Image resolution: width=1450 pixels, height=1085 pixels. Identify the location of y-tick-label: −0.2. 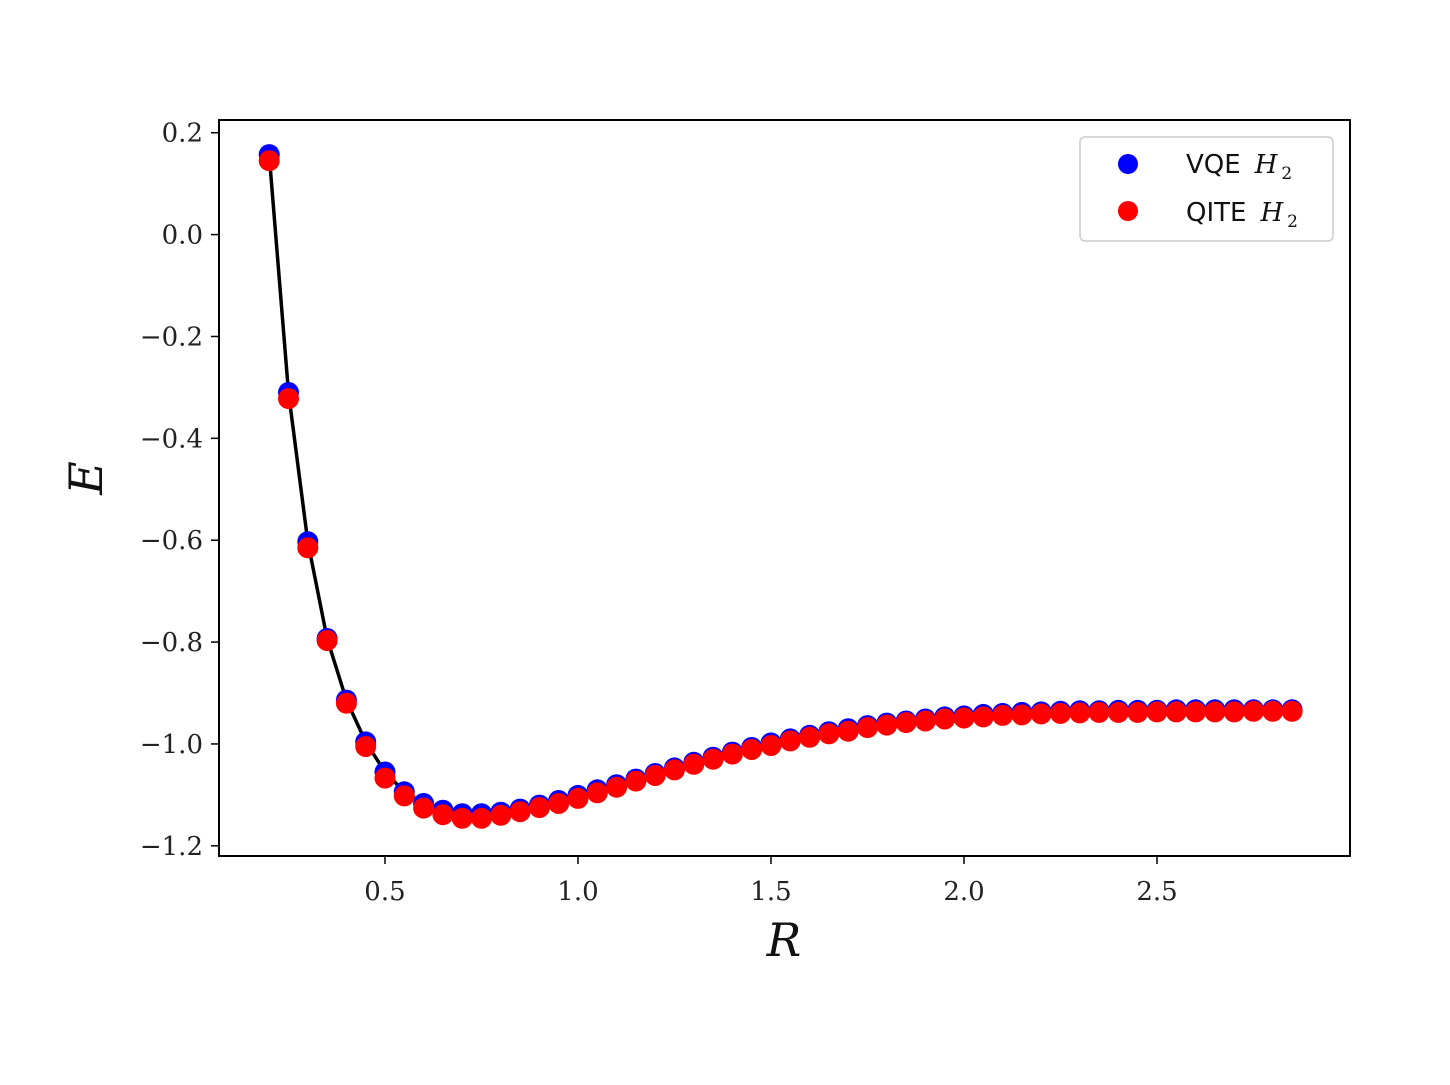
(171, 337).